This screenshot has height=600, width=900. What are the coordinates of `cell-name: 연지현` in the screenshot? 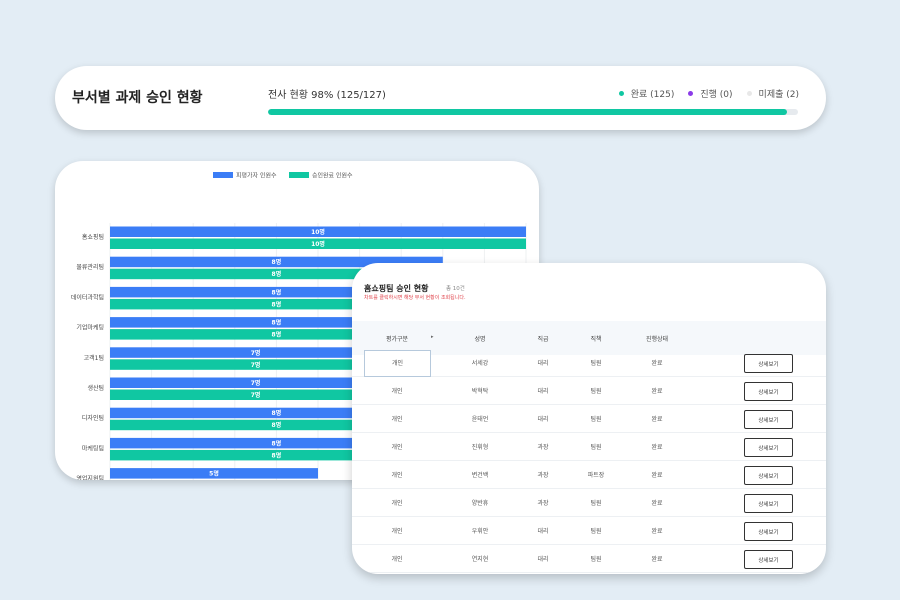 It's located at (480, 559).